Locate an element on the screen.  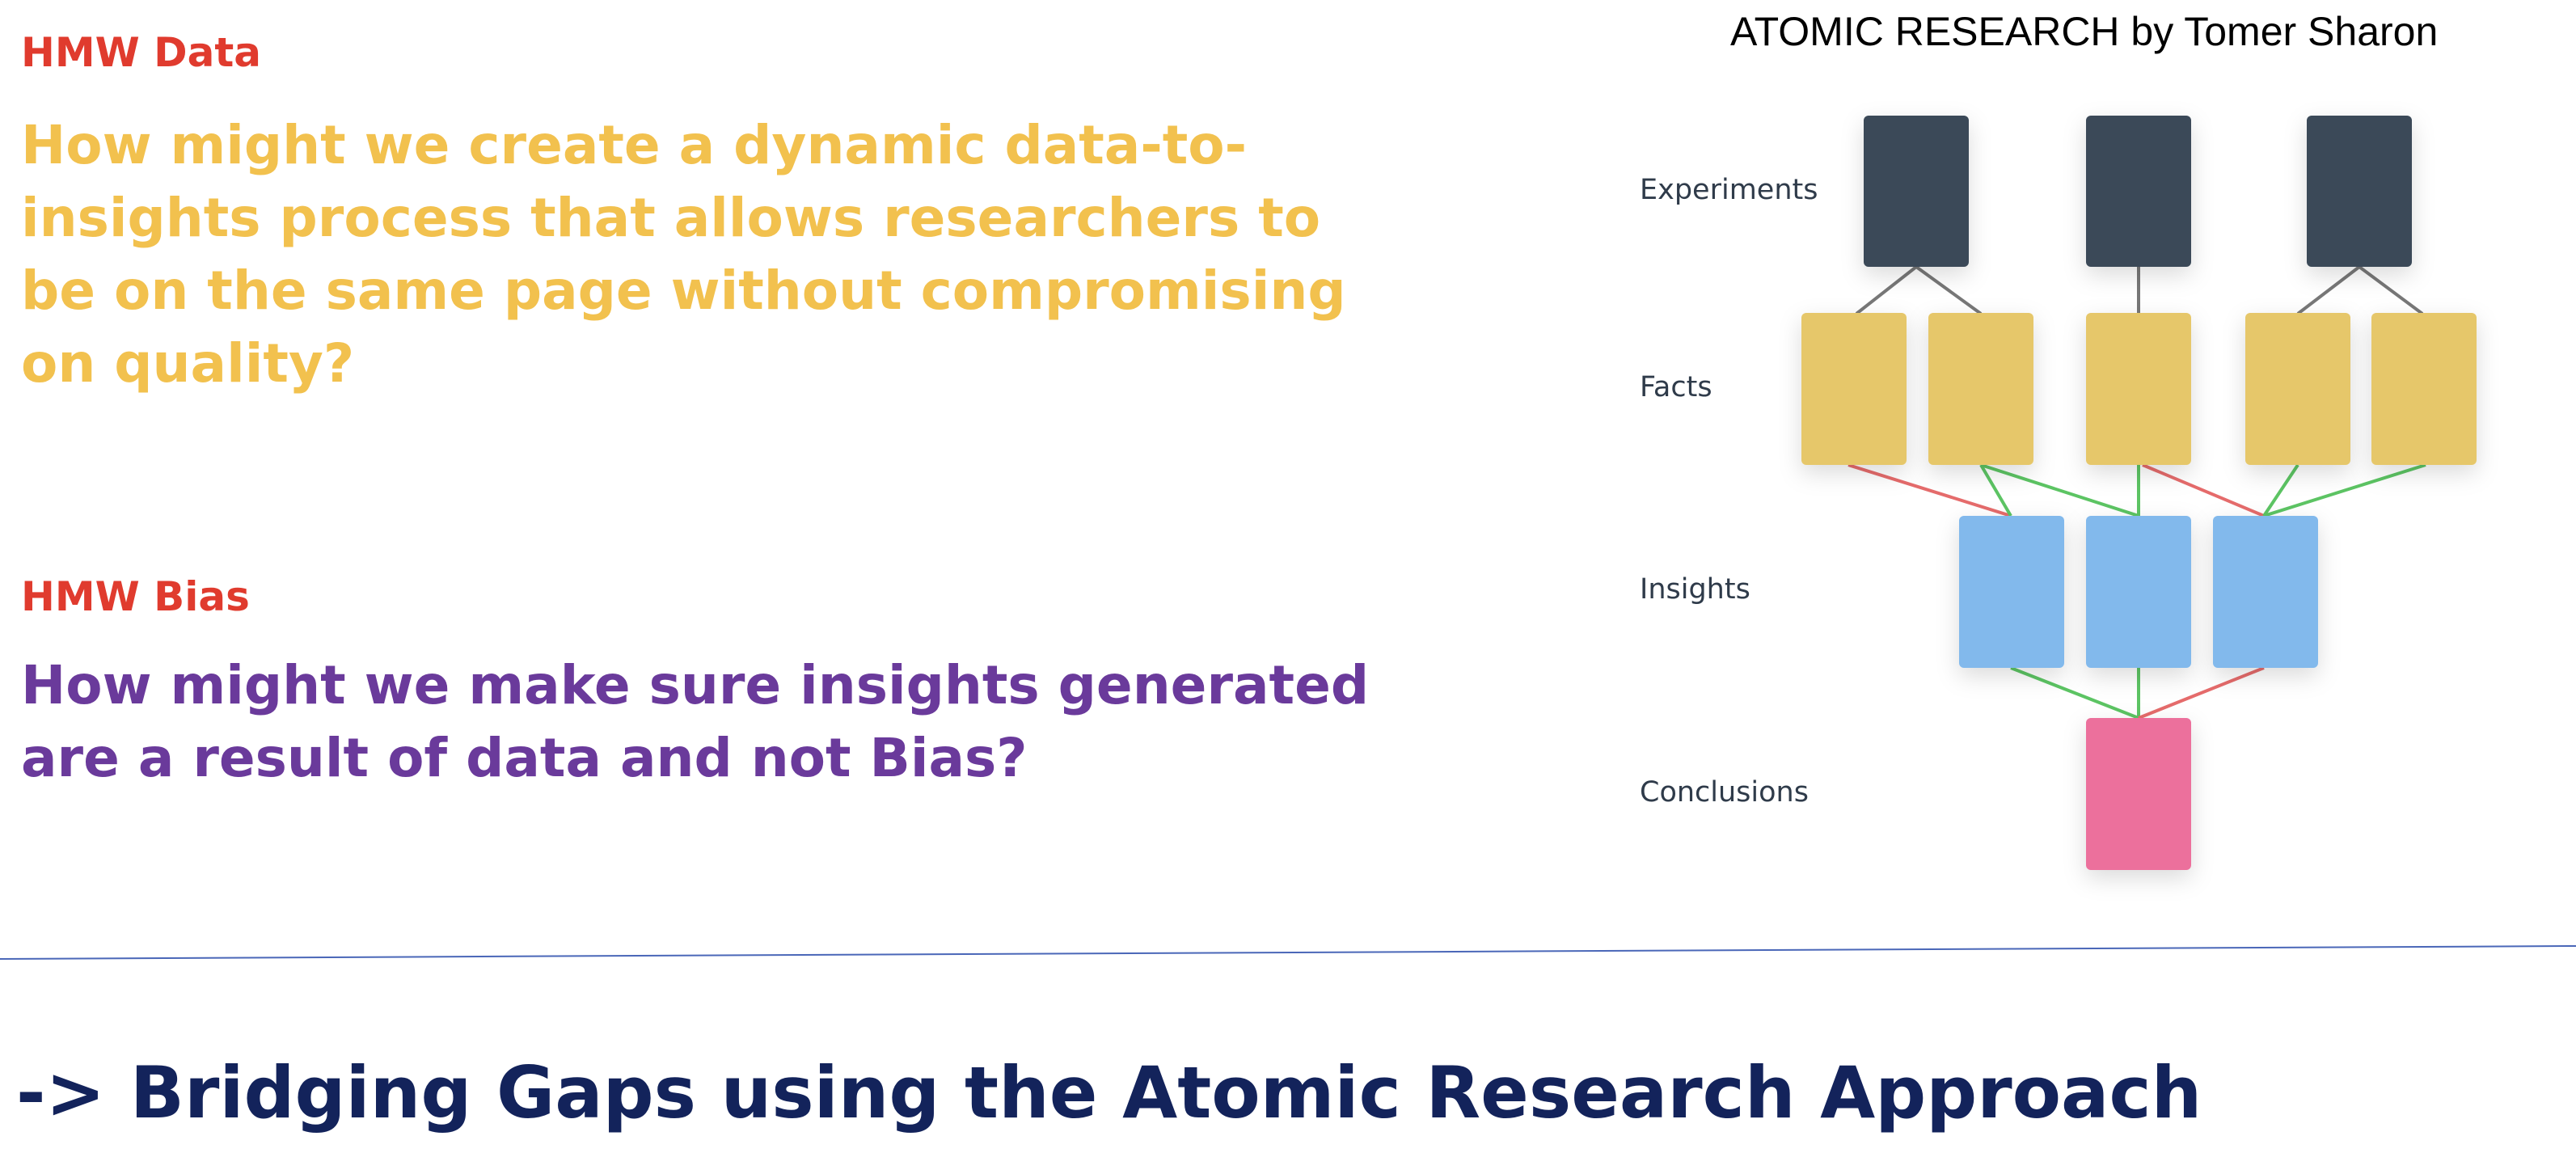
diagram-title: ATOMIC RESEARCH by Tomer Sharon is located at coordinates (2084, 31).